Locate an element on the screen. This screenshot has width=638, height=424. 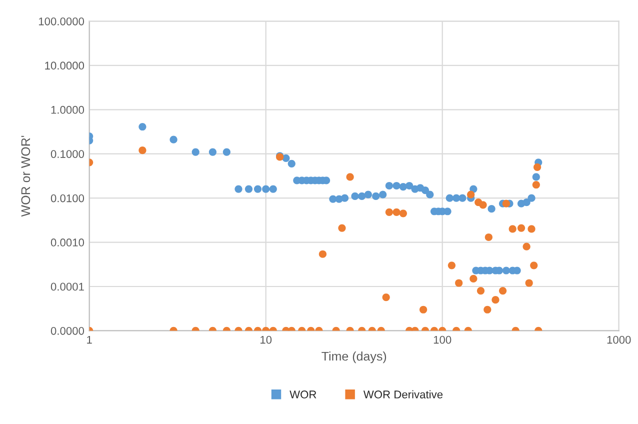
x-tick-label: 1 is located at coordinates (89, 340).